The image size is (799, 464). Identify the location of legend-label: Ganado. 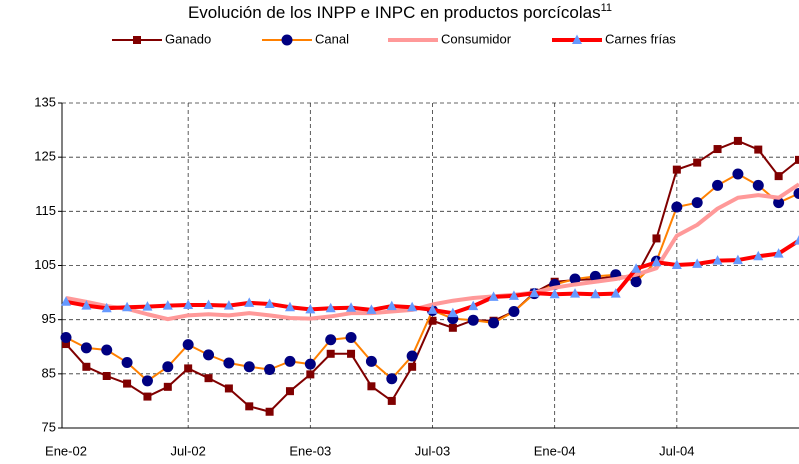
(188, 38).